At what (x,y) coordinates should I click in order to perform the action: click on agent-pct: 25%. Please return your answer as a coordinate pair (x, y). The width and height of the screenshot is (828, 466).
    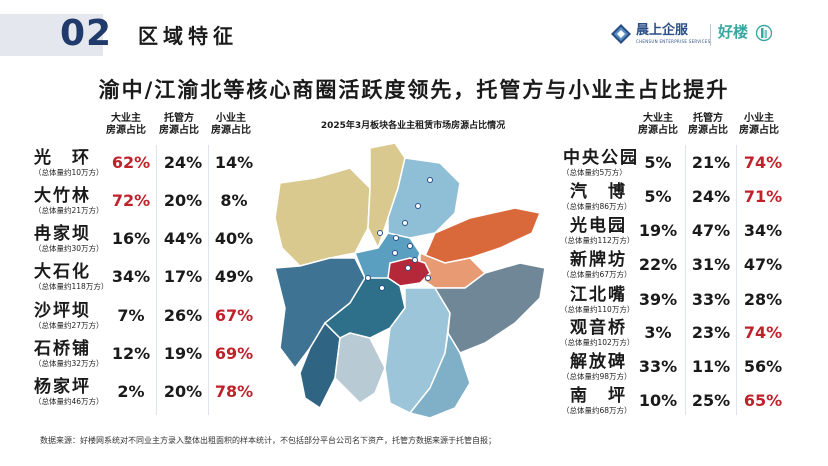
    Looking at the image, I should click on (711, 400).